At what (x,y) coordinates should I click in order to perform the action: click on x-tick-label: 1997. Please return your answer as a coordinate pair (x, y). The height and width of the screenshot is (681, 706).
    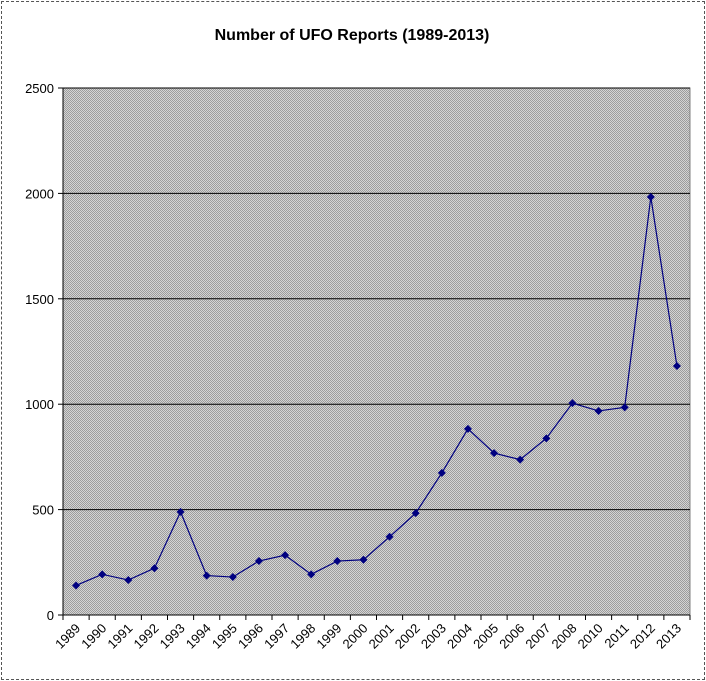
    Looking at the image, I should click on (276, 636).